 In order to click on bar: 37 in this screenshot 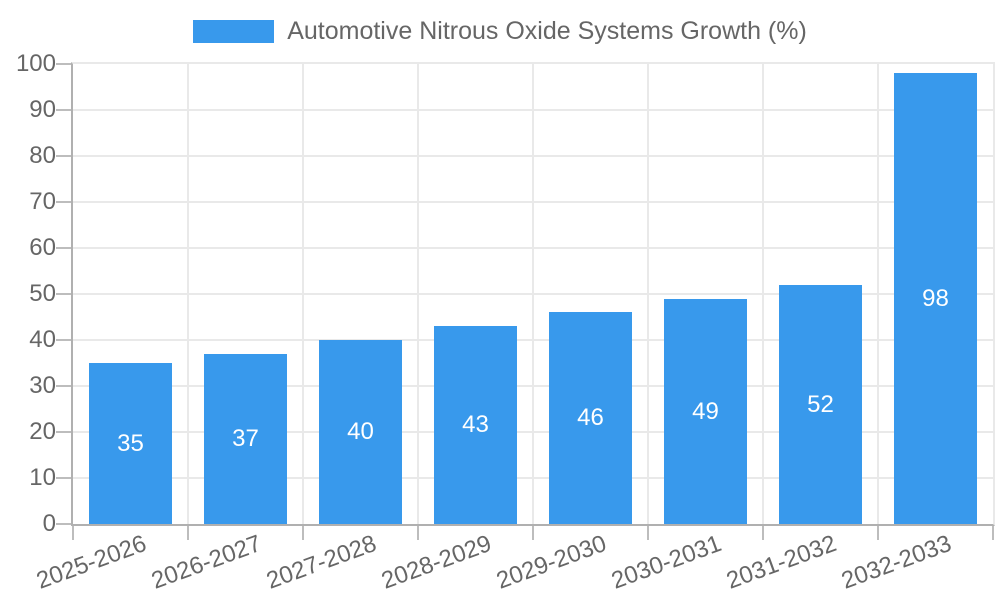, I will do `click(245, 439)`.